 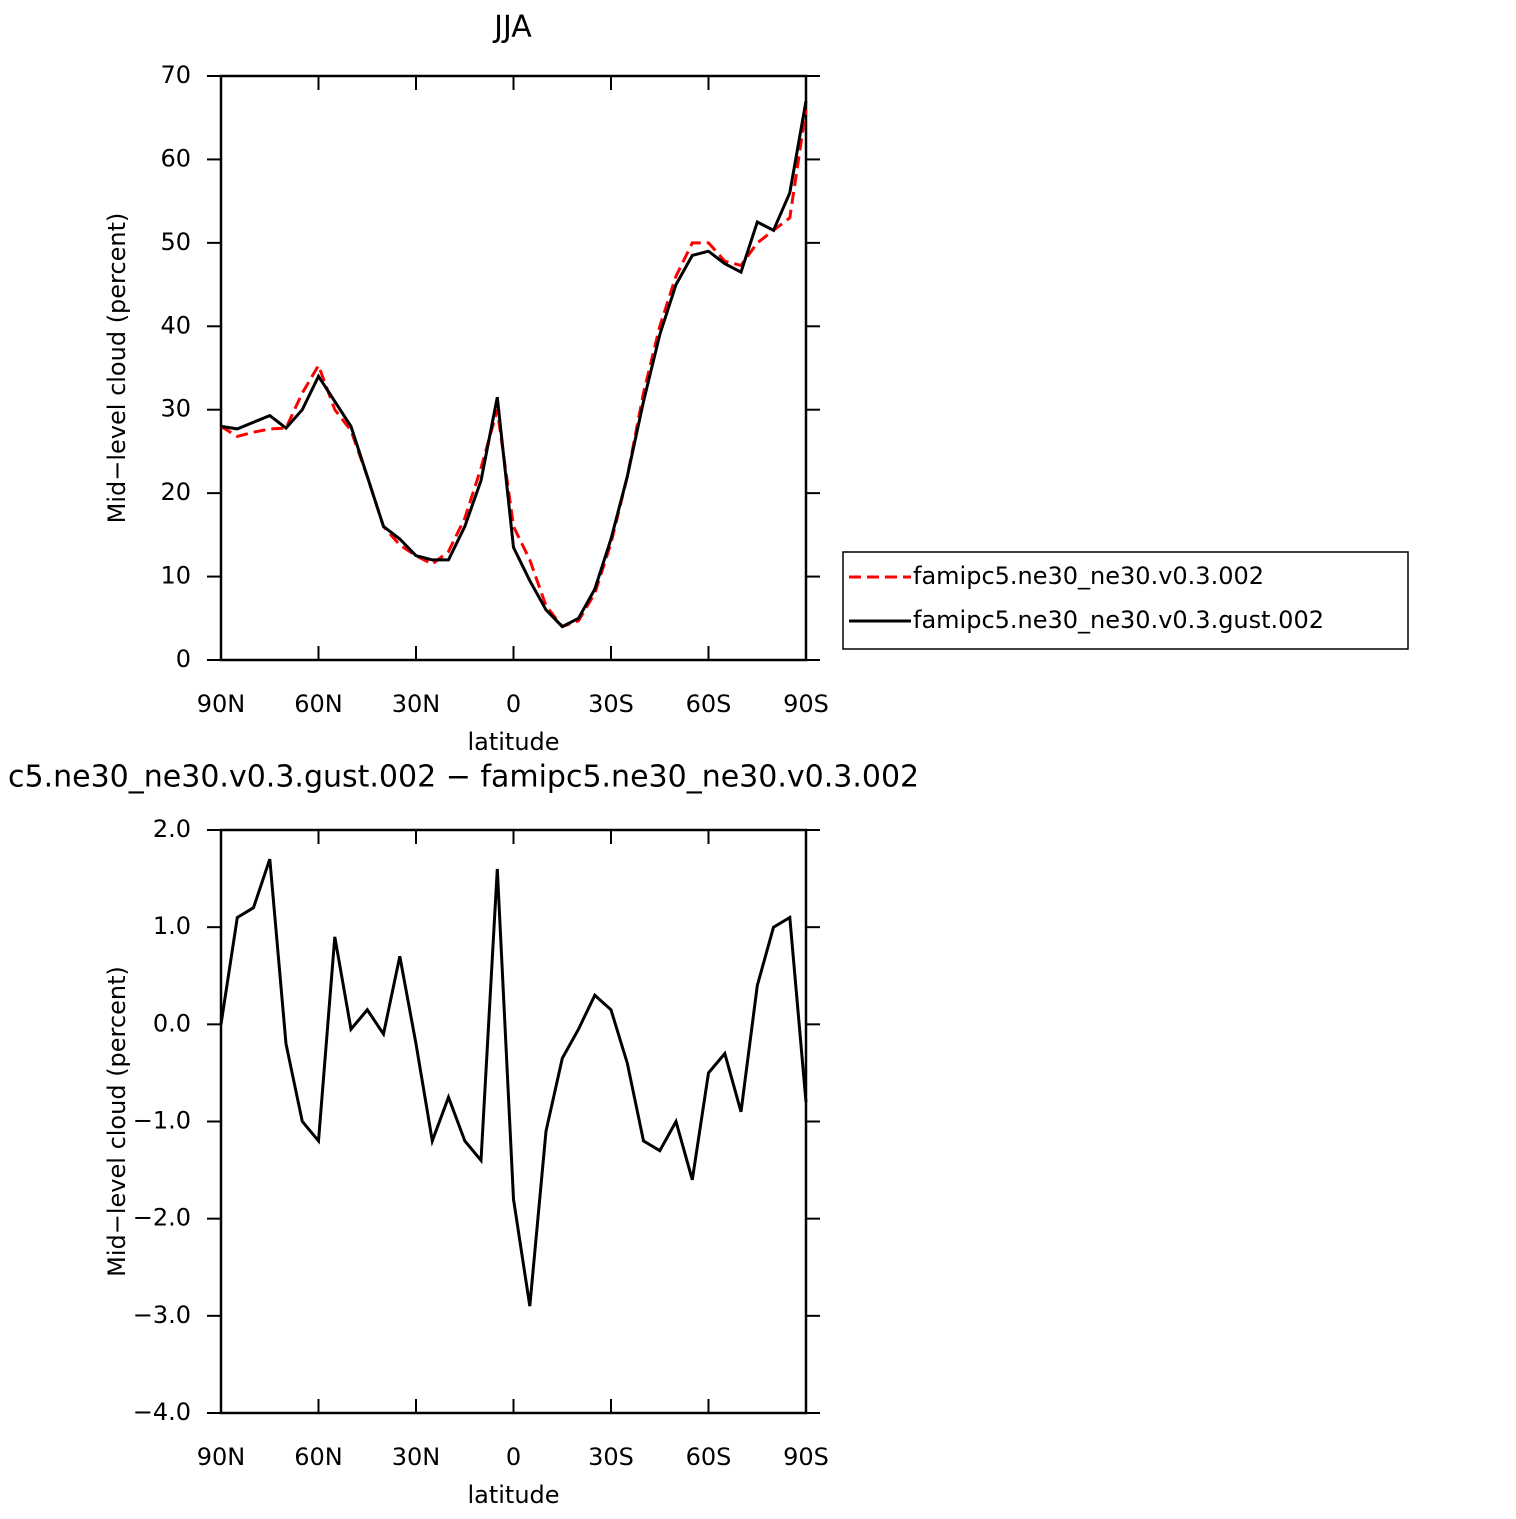 I want to click on legend-label: famipc5.ne30_ne30.v0.3.002, so click(x=1088, y=576).